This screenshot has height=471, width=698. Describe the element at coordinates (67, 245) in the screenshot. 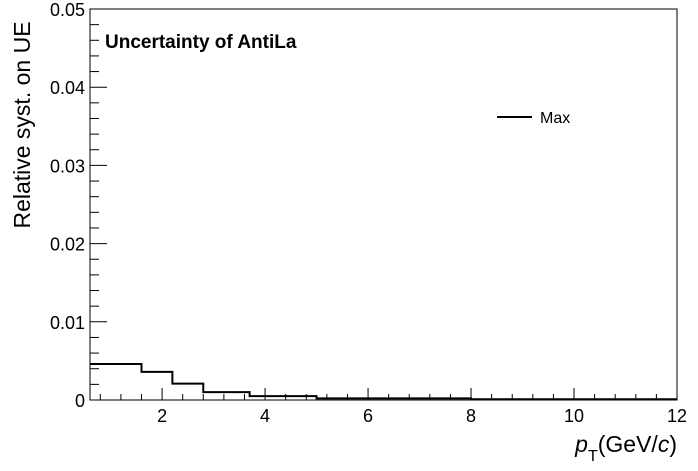

I see `y-tick-label: 0.02` at that location.